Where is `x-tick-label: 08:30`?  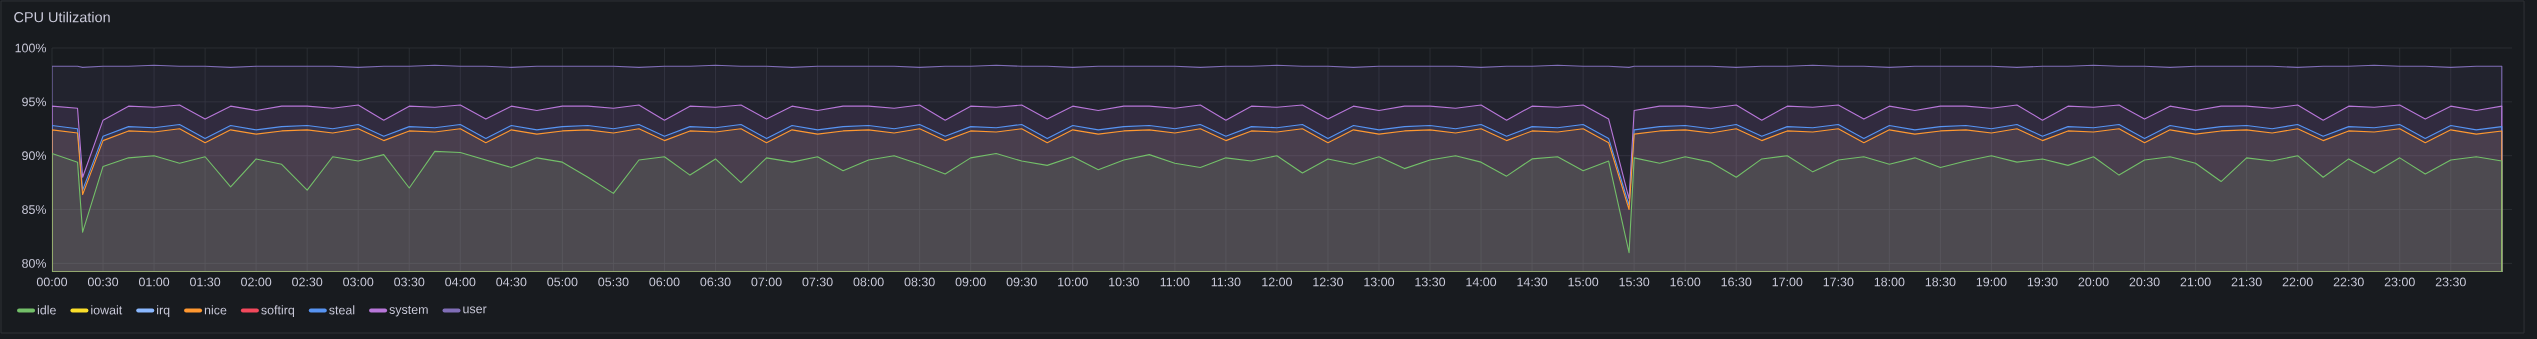 x-tick-label: 08:30 is located at coordinates (919, 282).